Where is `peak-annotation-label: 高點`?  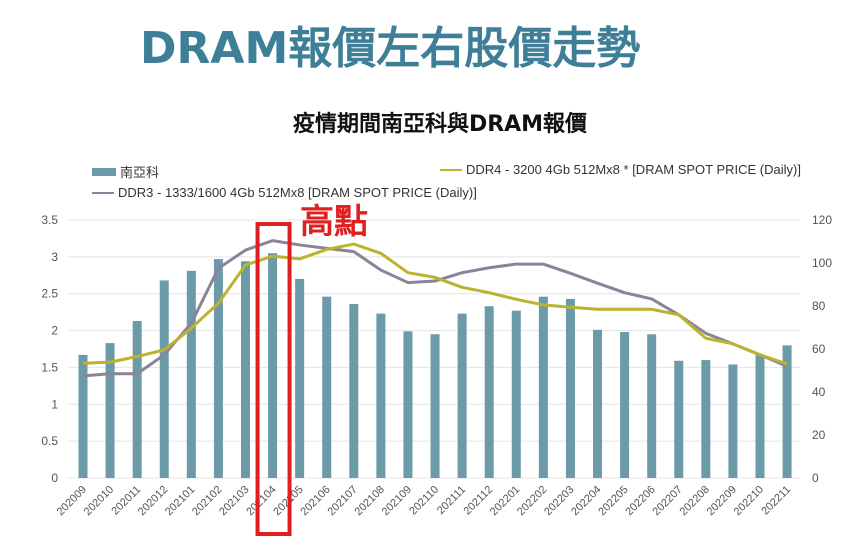 peak-annotation-label: 高點 is located at coordinates (334, 222).